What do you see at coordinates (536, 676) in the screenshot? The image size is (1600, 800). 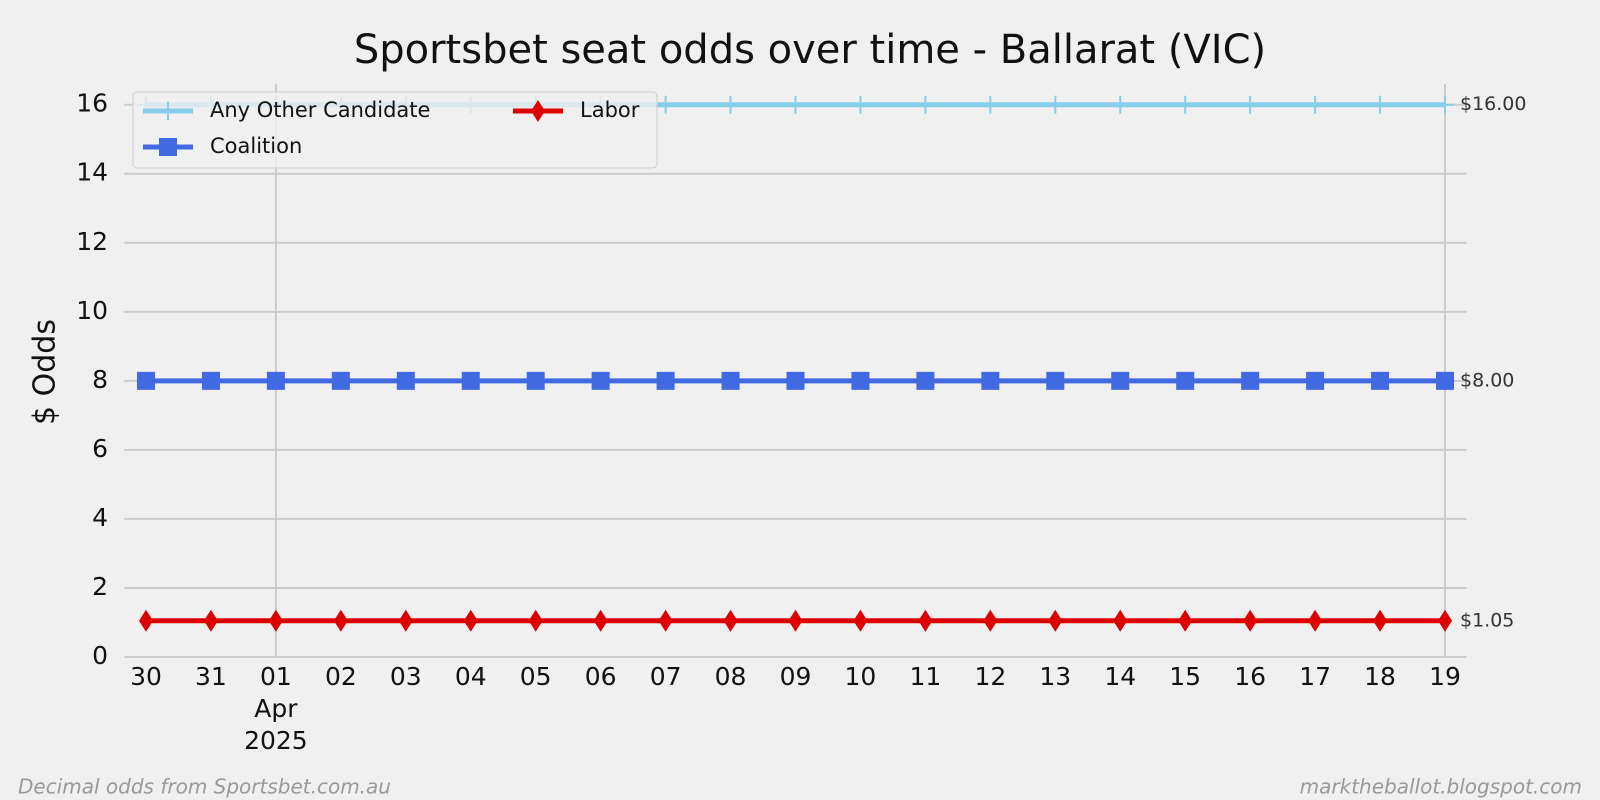 I see `x-tick-label: 05` at bounding box center [536, 676].